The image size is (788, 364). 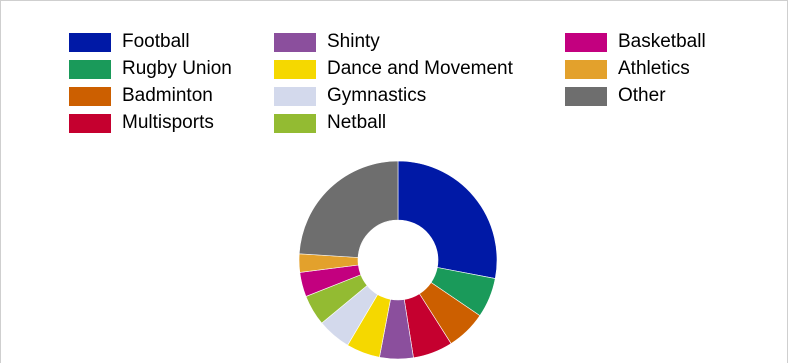 I want to click on legend-item-shinty: Shinty, so click(x=327, y=42).